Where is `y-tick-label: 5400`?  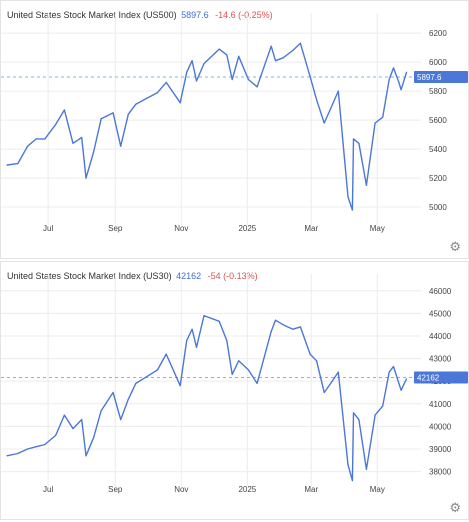 y-tick-label: 5400 is located at coordinates (438, 149).